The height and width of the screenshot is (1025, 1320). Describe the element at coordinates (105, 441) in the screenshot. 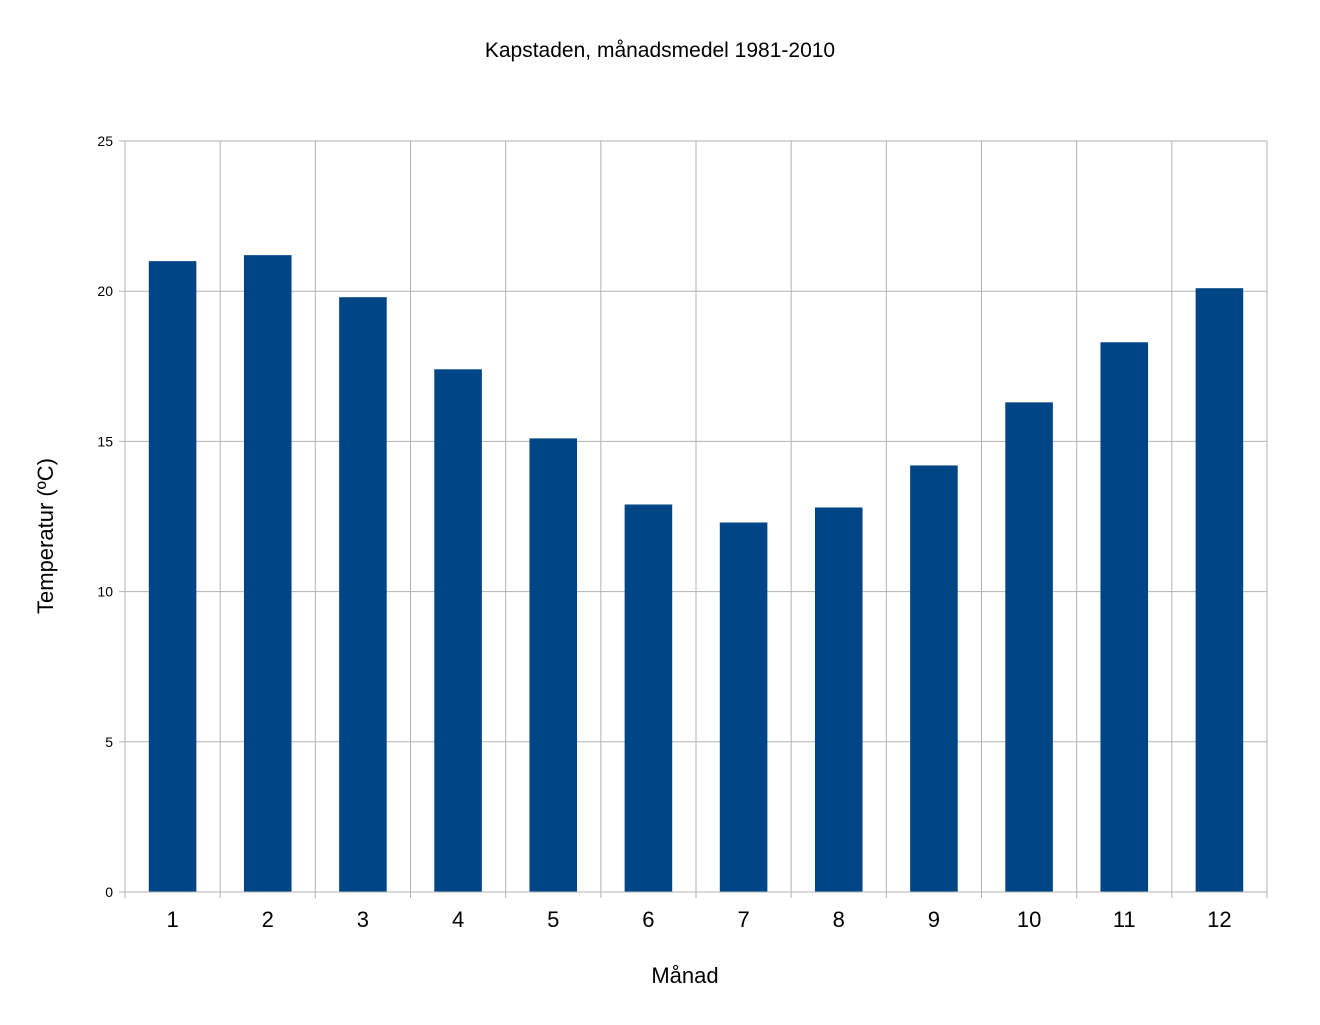

I see `y-tick-label: 15` at that location.